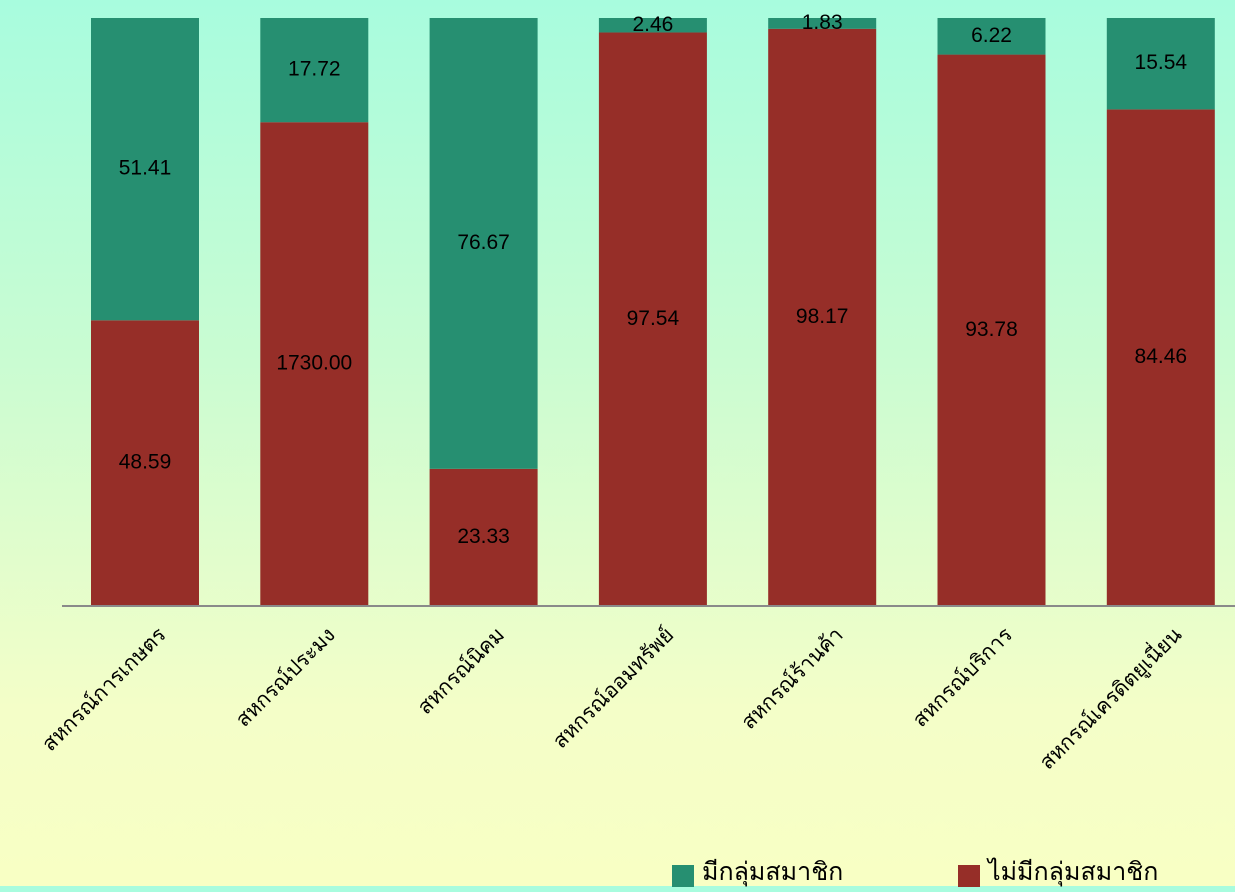 The width and height of the screenshot is (1235, 892). I want to click on x-tick-label: สหกรณ์ร้านค้า, so click(791, 678).